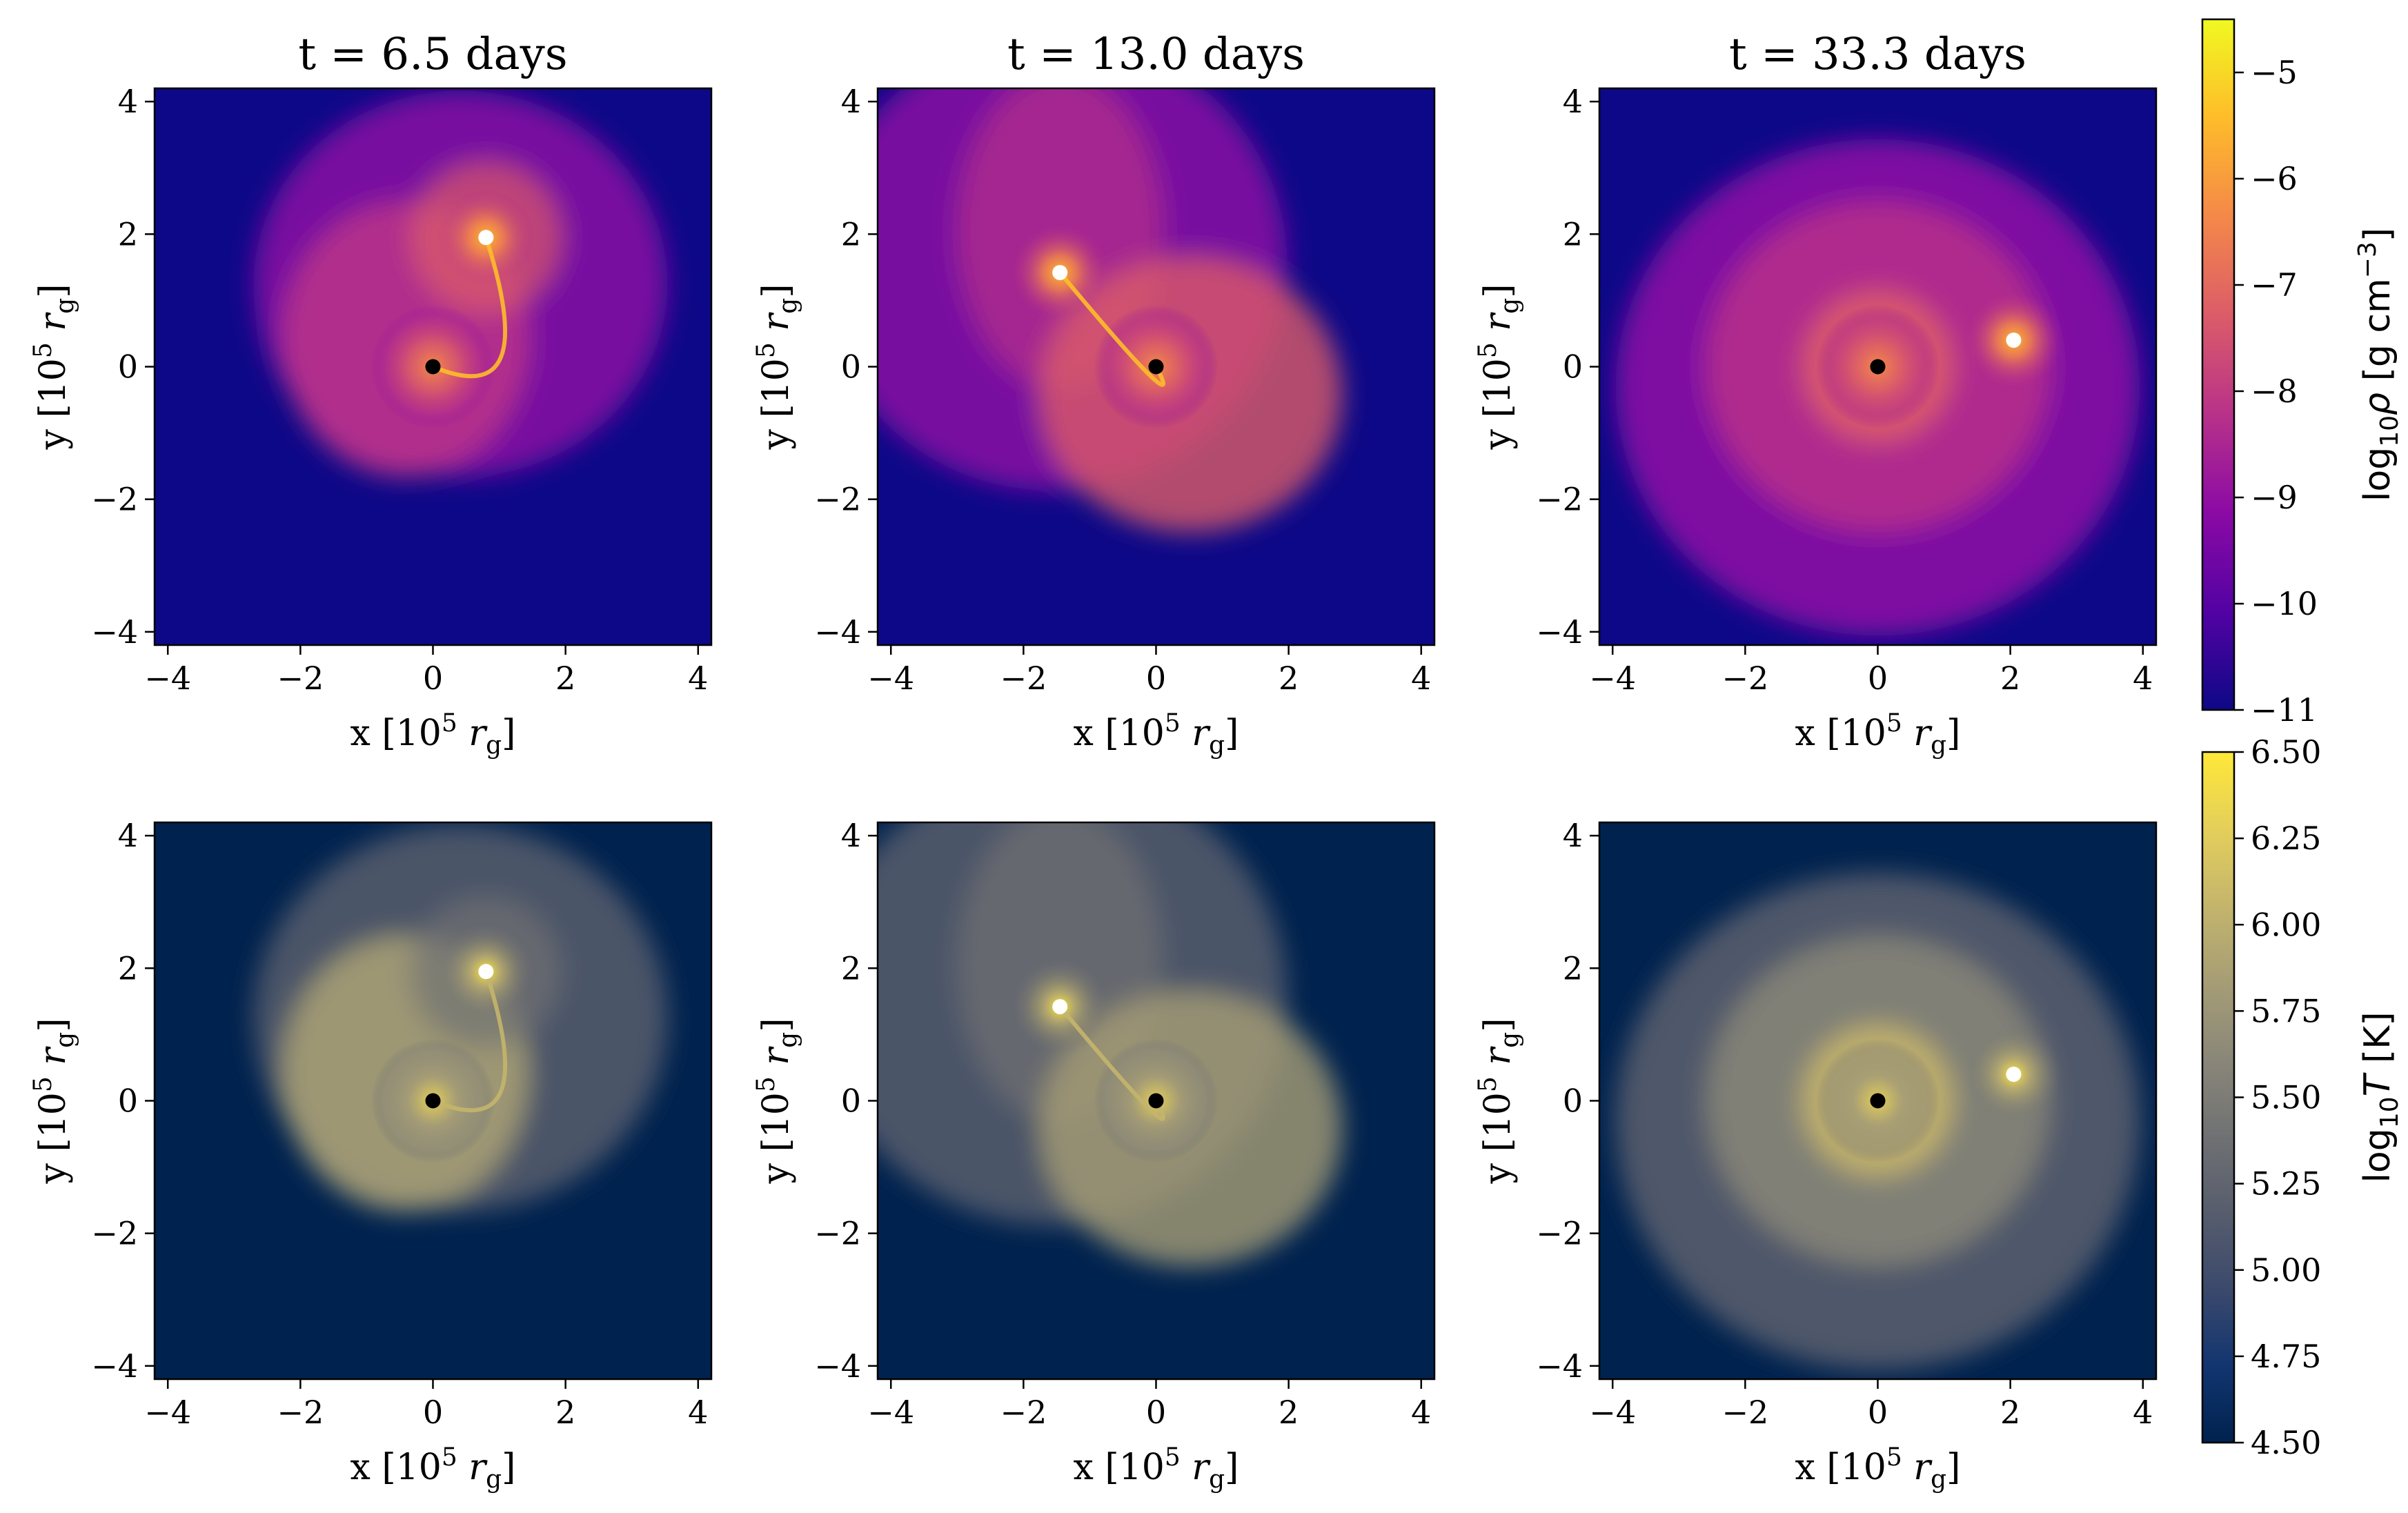  I want to click on panel-temperature-2: −4−4 −2 −2 0 0 2 2 4 4 x [105 rg] y [105 rg], so click(1094, 1155).